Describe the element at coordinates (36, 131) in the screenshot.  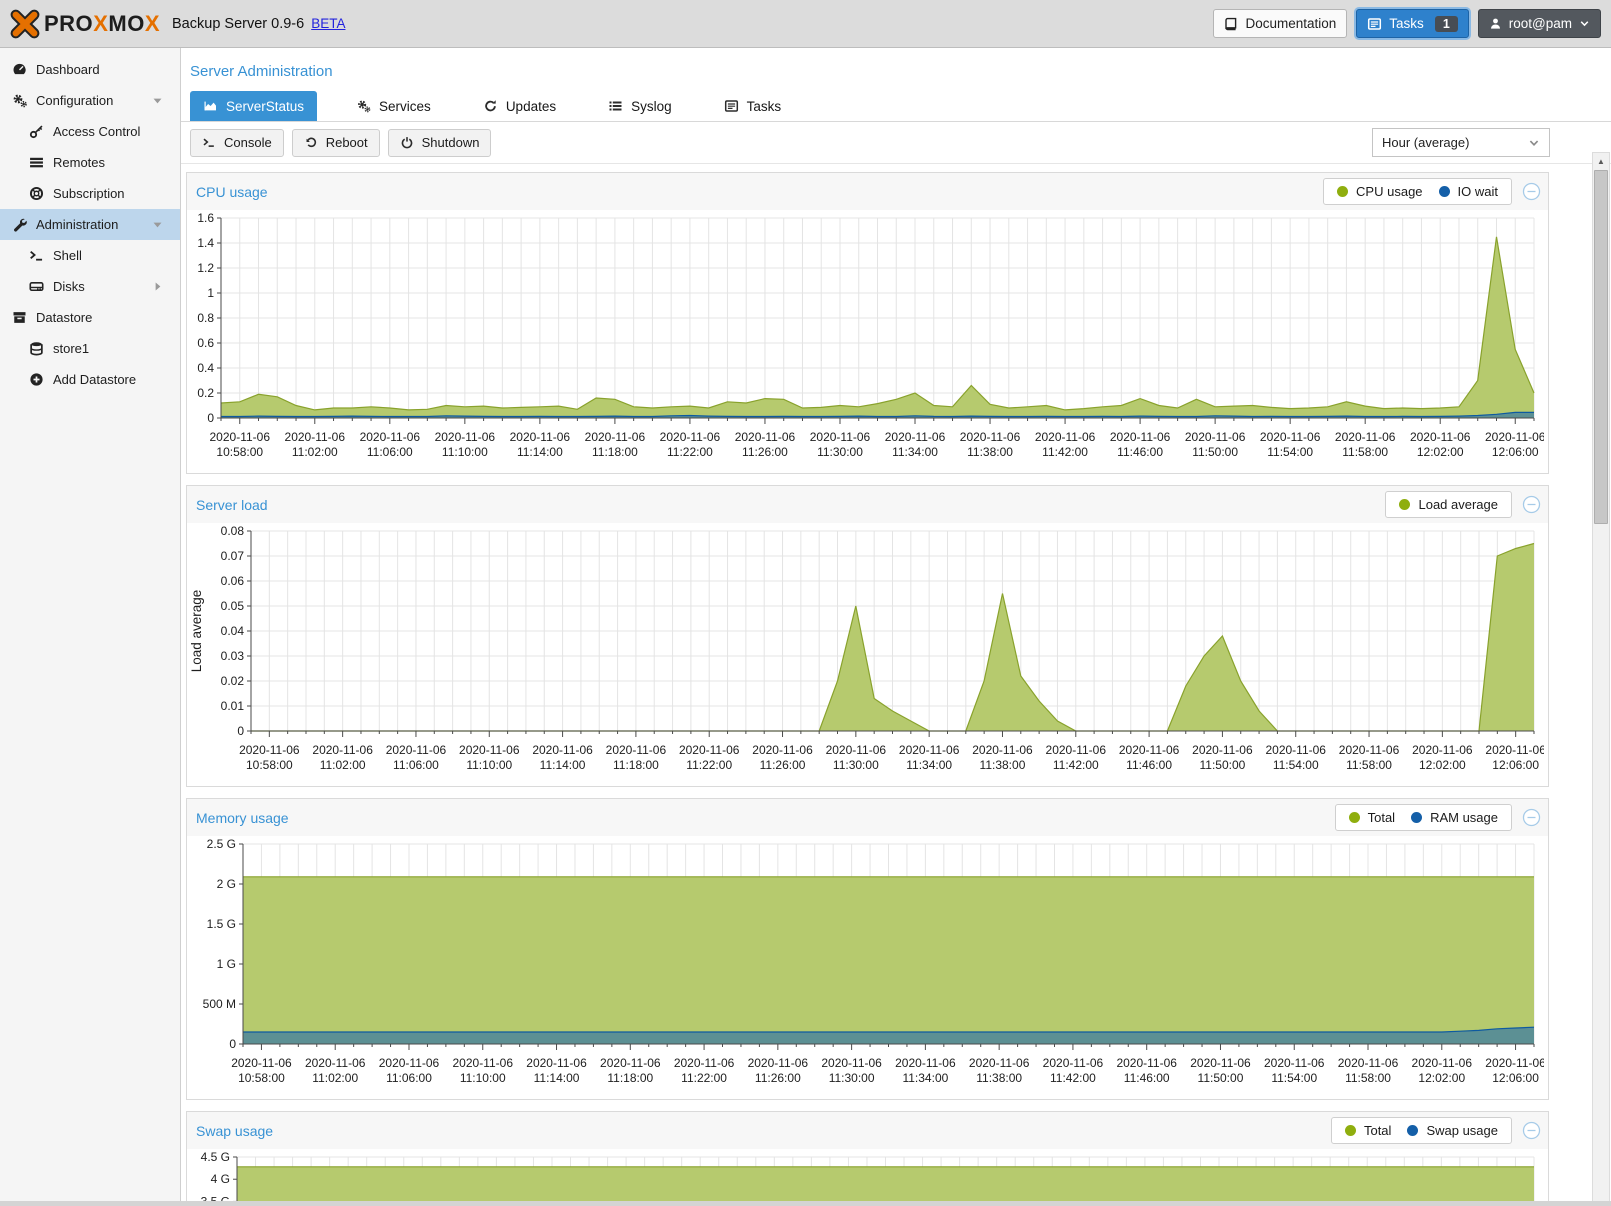
I see `key-icon` at that location.